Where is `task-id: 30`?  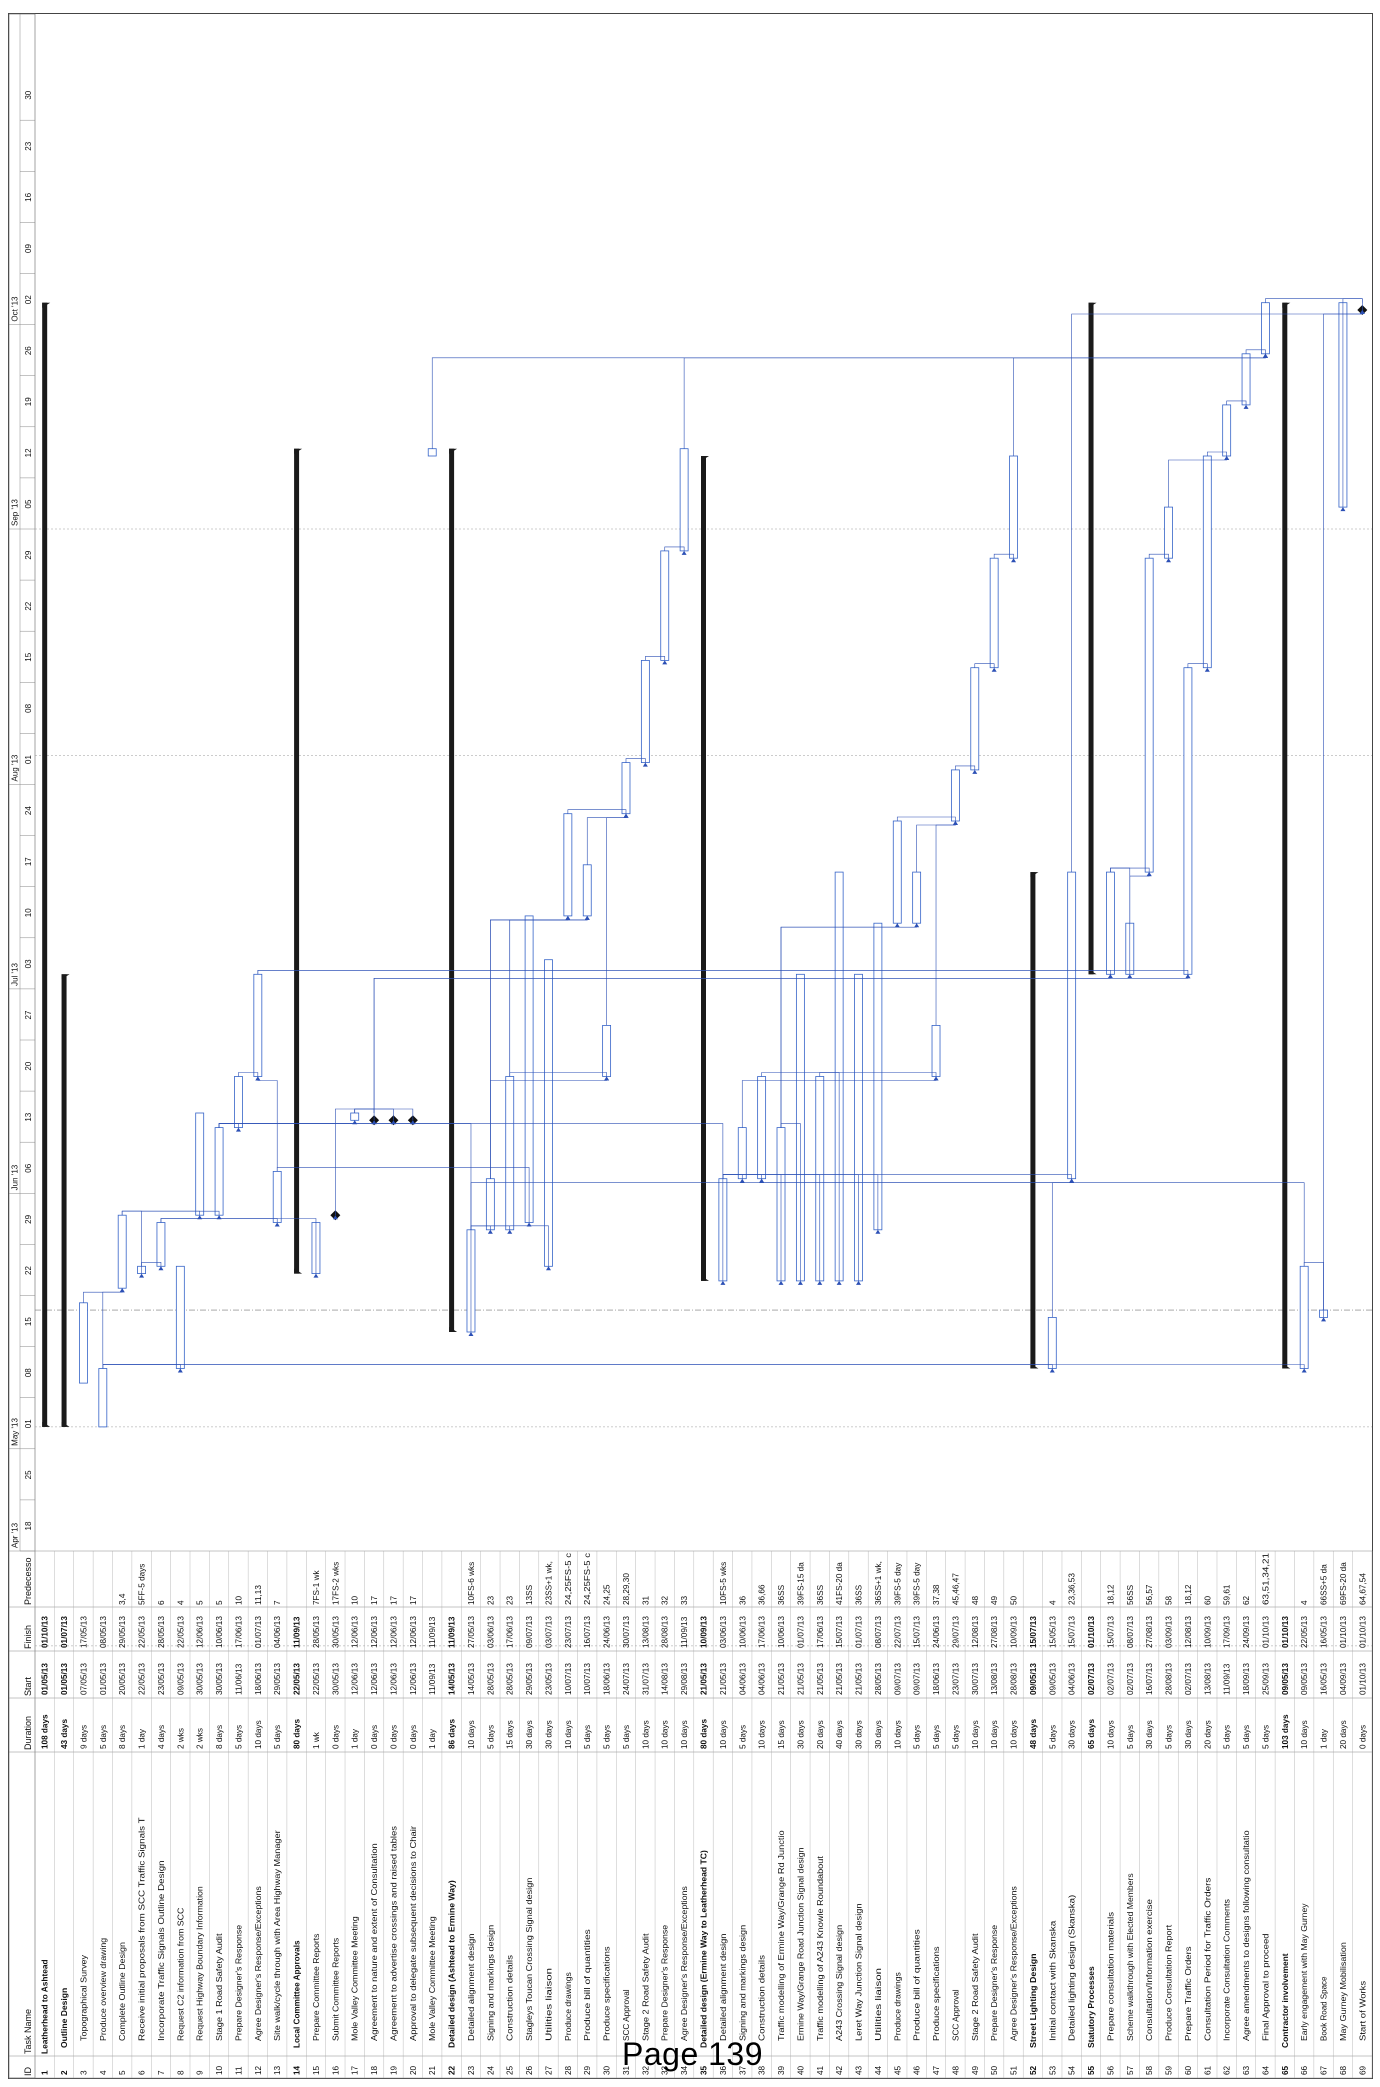
task-id: 30 is located at coordinates (607, 2070).